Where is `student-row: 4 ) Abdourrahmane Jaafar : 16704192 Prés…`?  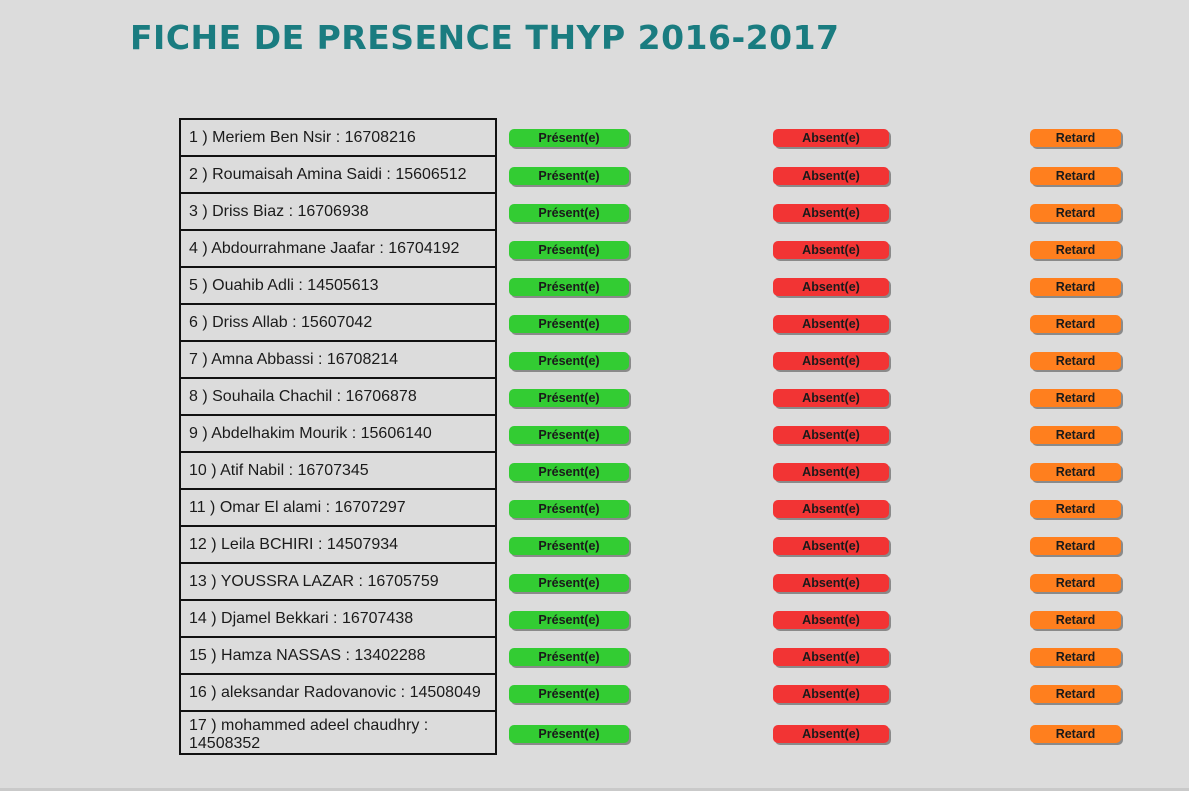
student-row: 4 ) Abdourrahmane Jaafar : 16704192 Prés… is located at coordinates (669, 248).